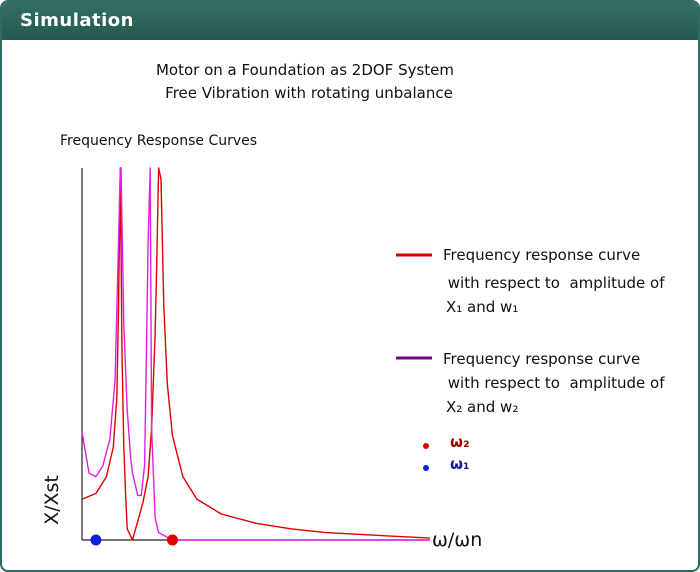 The width and height of the screenshot is (700, 572). I want to click on panel-header: Simulation, so click(350, 21).